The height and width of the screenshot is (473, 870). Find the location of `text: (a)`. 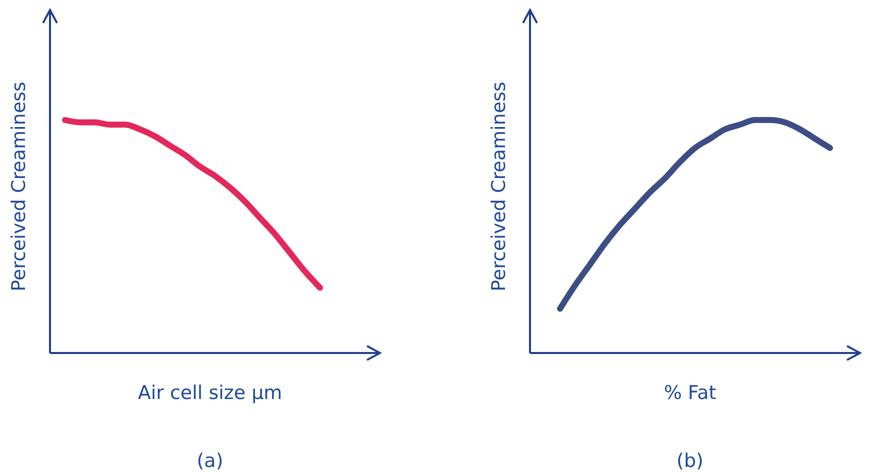

text: (a) is located at coordinates (210, 461).